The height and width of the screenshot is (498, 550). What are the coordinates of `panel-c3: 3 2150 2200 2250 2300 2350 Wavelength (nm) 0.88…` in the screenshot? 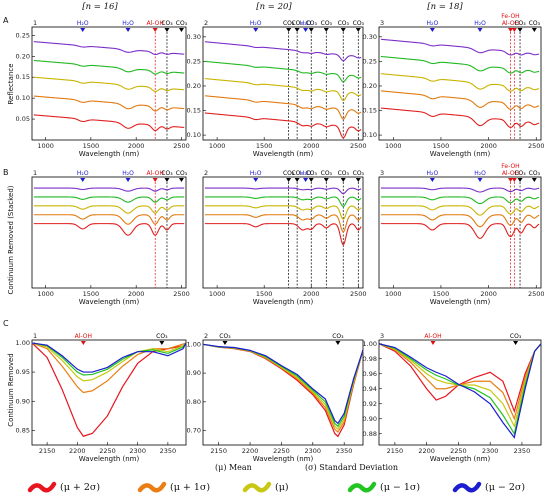 It's located at (452, 397).